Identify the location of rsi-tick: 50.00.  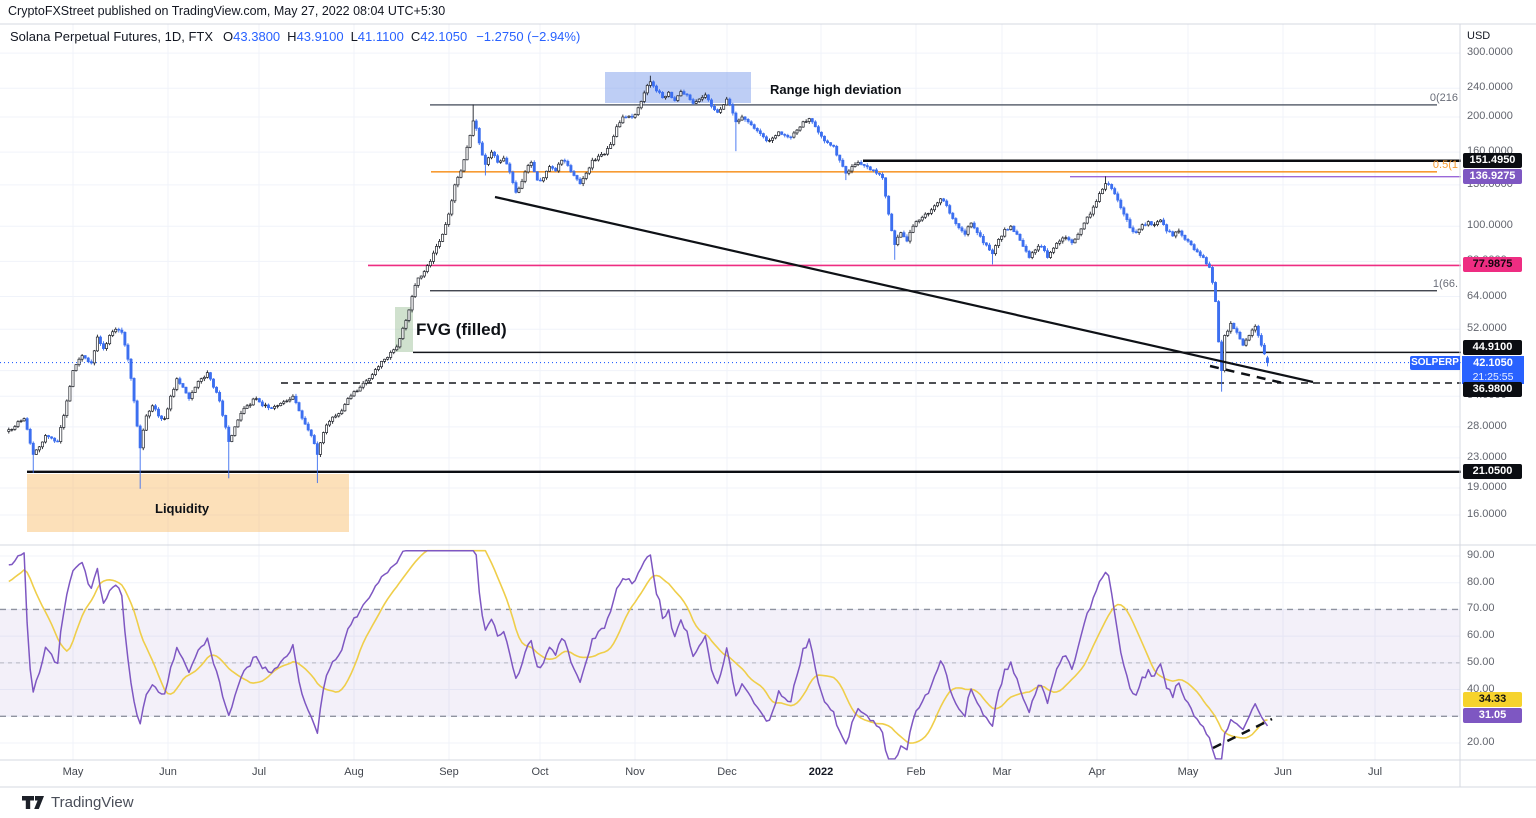
(1481, 661).